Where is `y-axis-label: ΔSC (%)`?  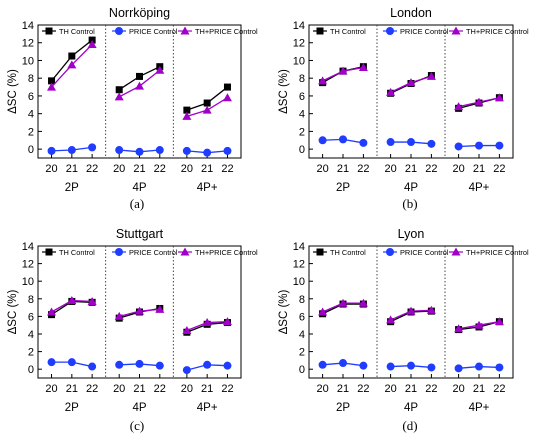
y-axis-label: ΔSC (%) is located at coordinates (13, 91).